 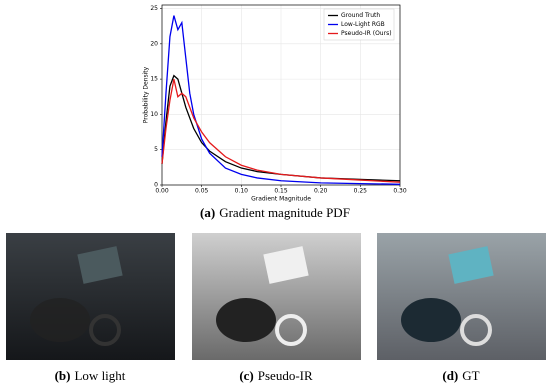 What do you see at coordinates (321, 191) in the screenshot?
I see `x-tick-label: 0.20` at bounding box center [321, 191].